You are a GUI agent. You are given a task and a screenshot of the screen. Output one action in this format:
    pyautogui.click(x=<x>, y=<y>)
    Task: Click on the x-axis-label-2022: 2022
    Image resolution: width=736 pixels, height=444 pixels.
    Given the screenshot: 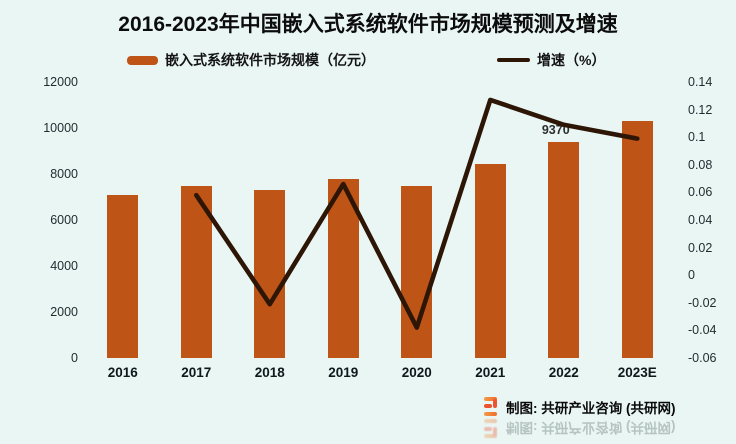 What is the action you would take?
    pyautogui.click(x=563, y=372)
    